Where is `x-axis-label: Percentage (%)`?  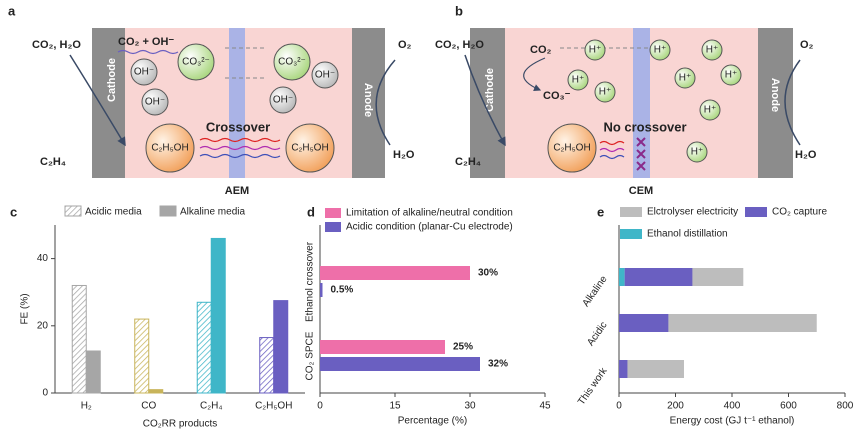
x-axis-label: Percentage (%) is located at coordinates (432, 421).